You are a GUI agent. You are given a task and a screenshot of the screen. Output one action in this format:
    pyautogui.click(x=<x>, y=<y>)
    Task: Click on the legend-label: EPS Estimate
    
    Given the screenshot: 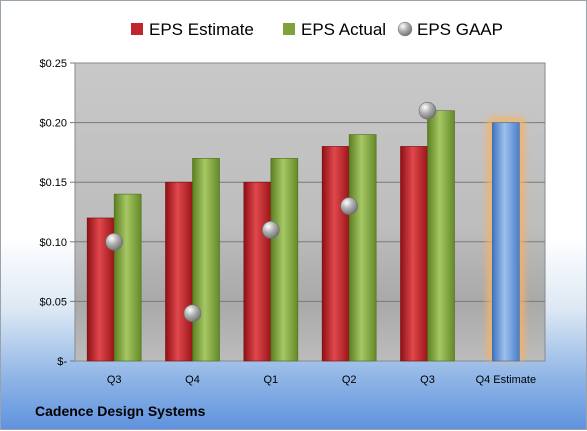 What is the action you would take?
    pyautogui.click(x=201, y=29)
    